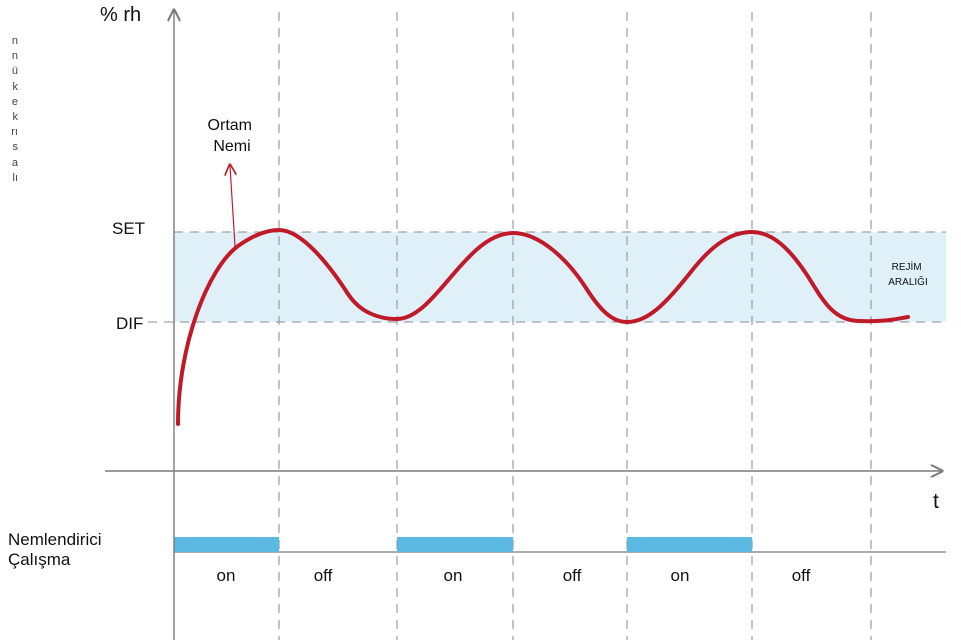 The height and width of the screenshot is (644, 961). I want to click on margin-letter: a, so click(14, 162).